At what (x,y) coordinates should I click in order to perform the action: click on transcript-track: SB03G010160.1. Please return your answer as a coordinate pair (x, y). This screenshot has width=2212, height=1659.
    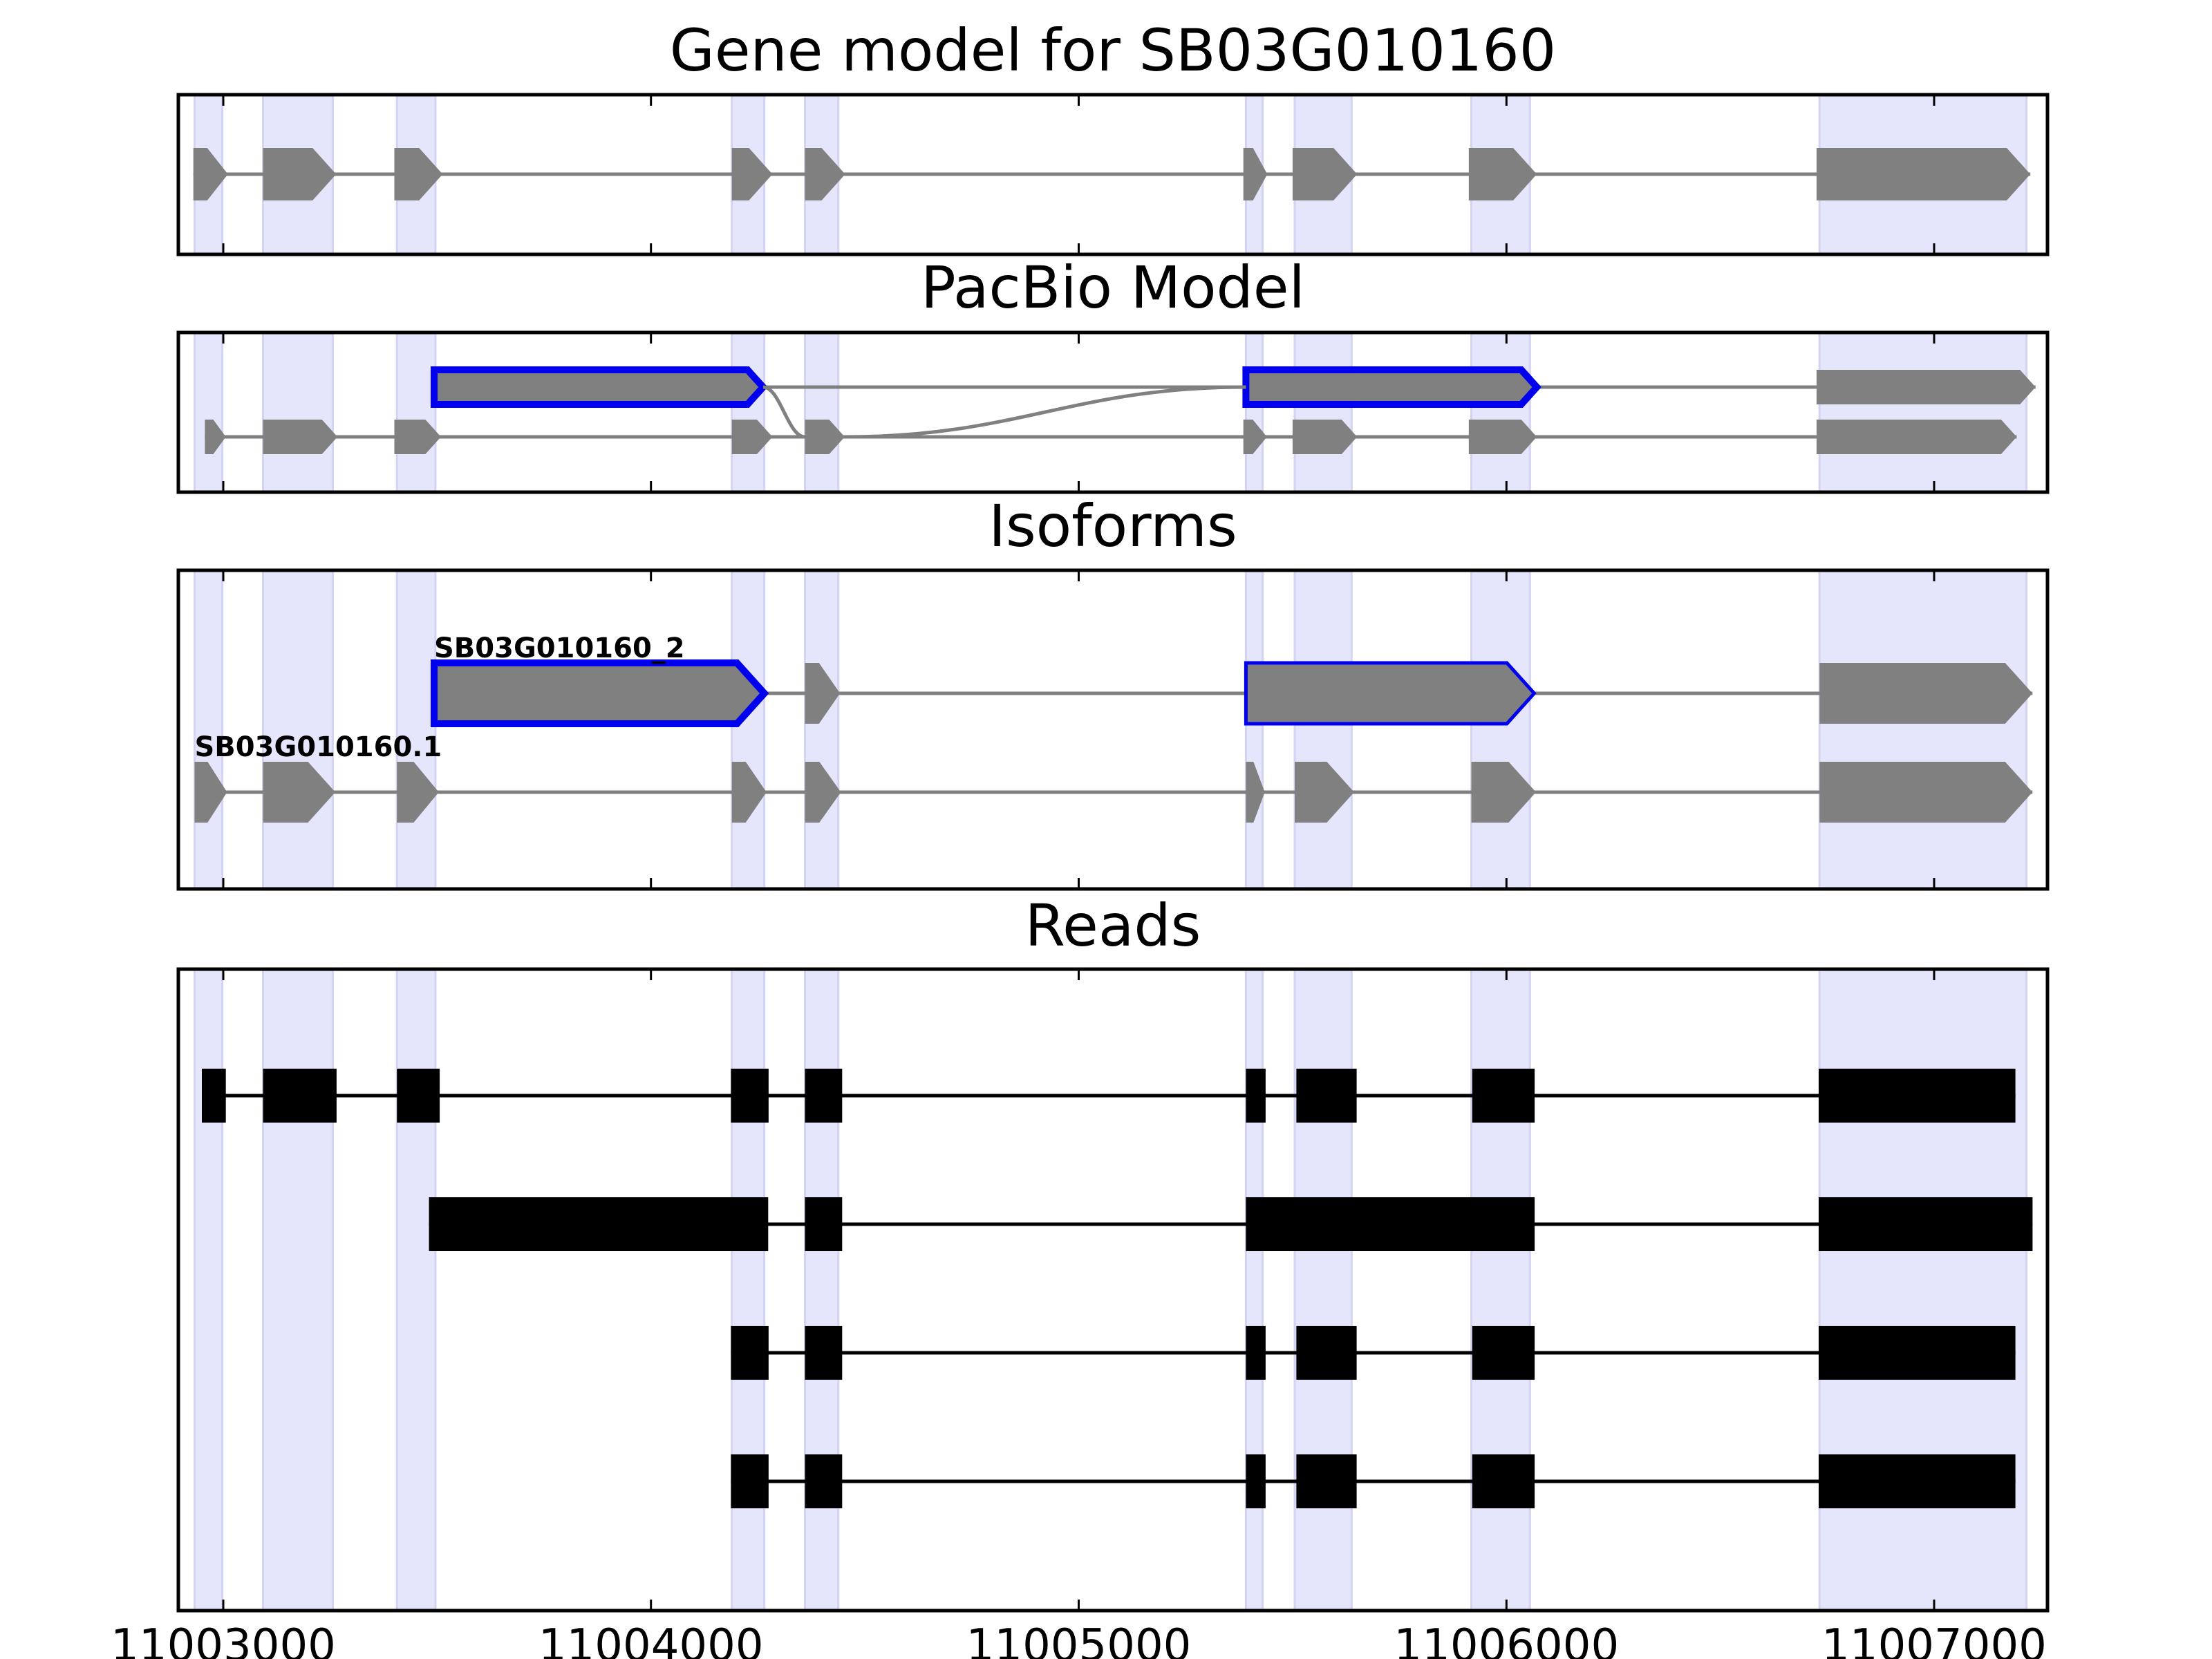
    Looking at the image, I should click on (1113, 777).